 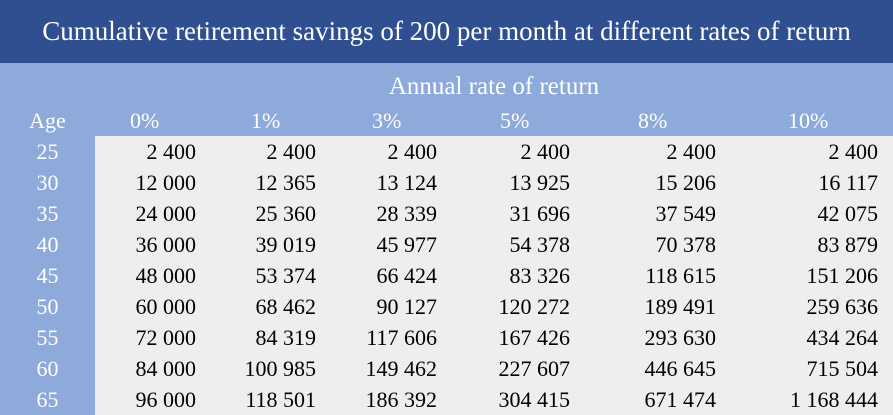 I want to click on age-cell: 40, so click(x=47, y=244).